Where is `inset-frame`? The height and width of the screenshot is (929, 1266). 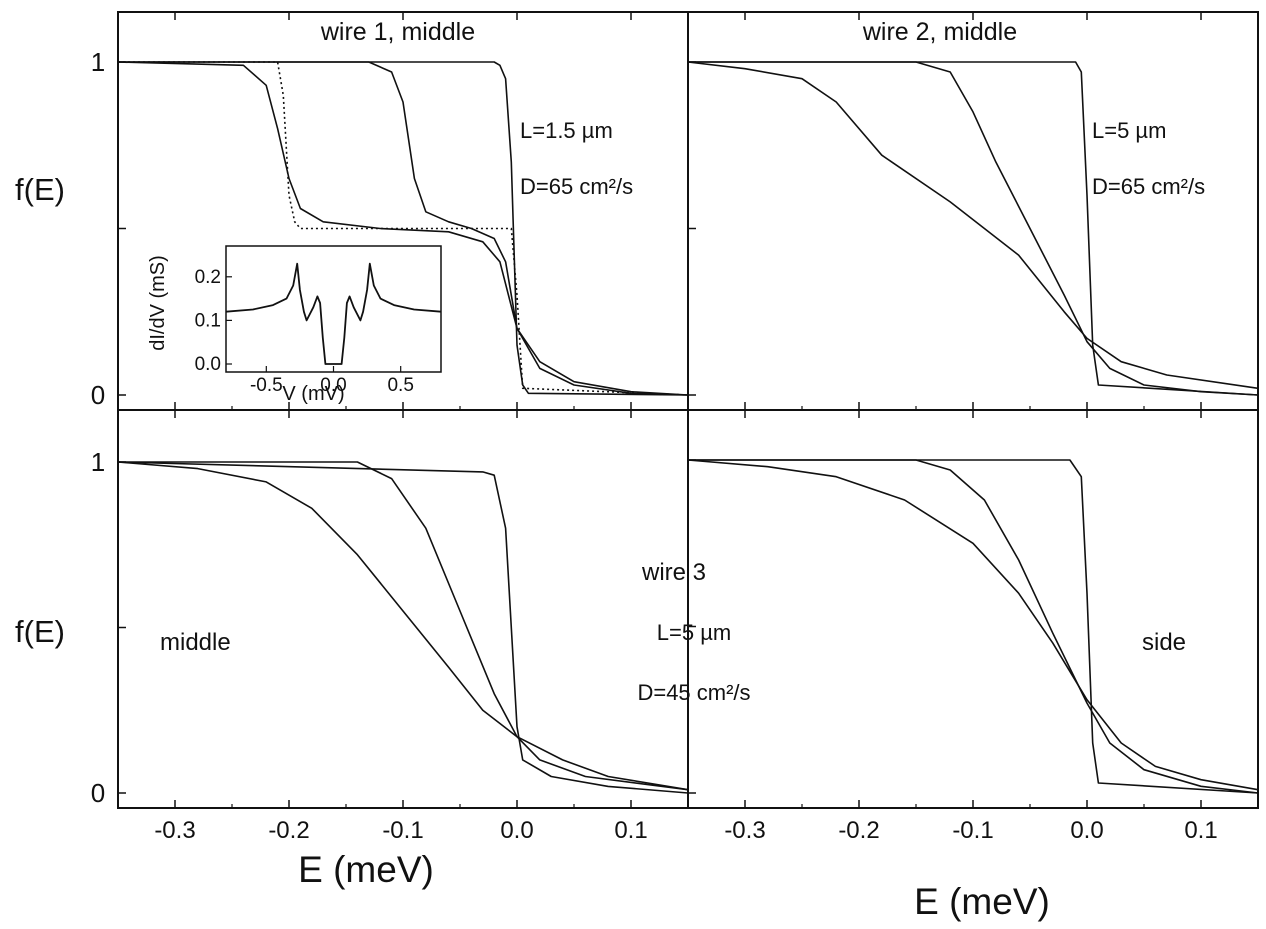 inset-frame is located at coordinates (333, 309).